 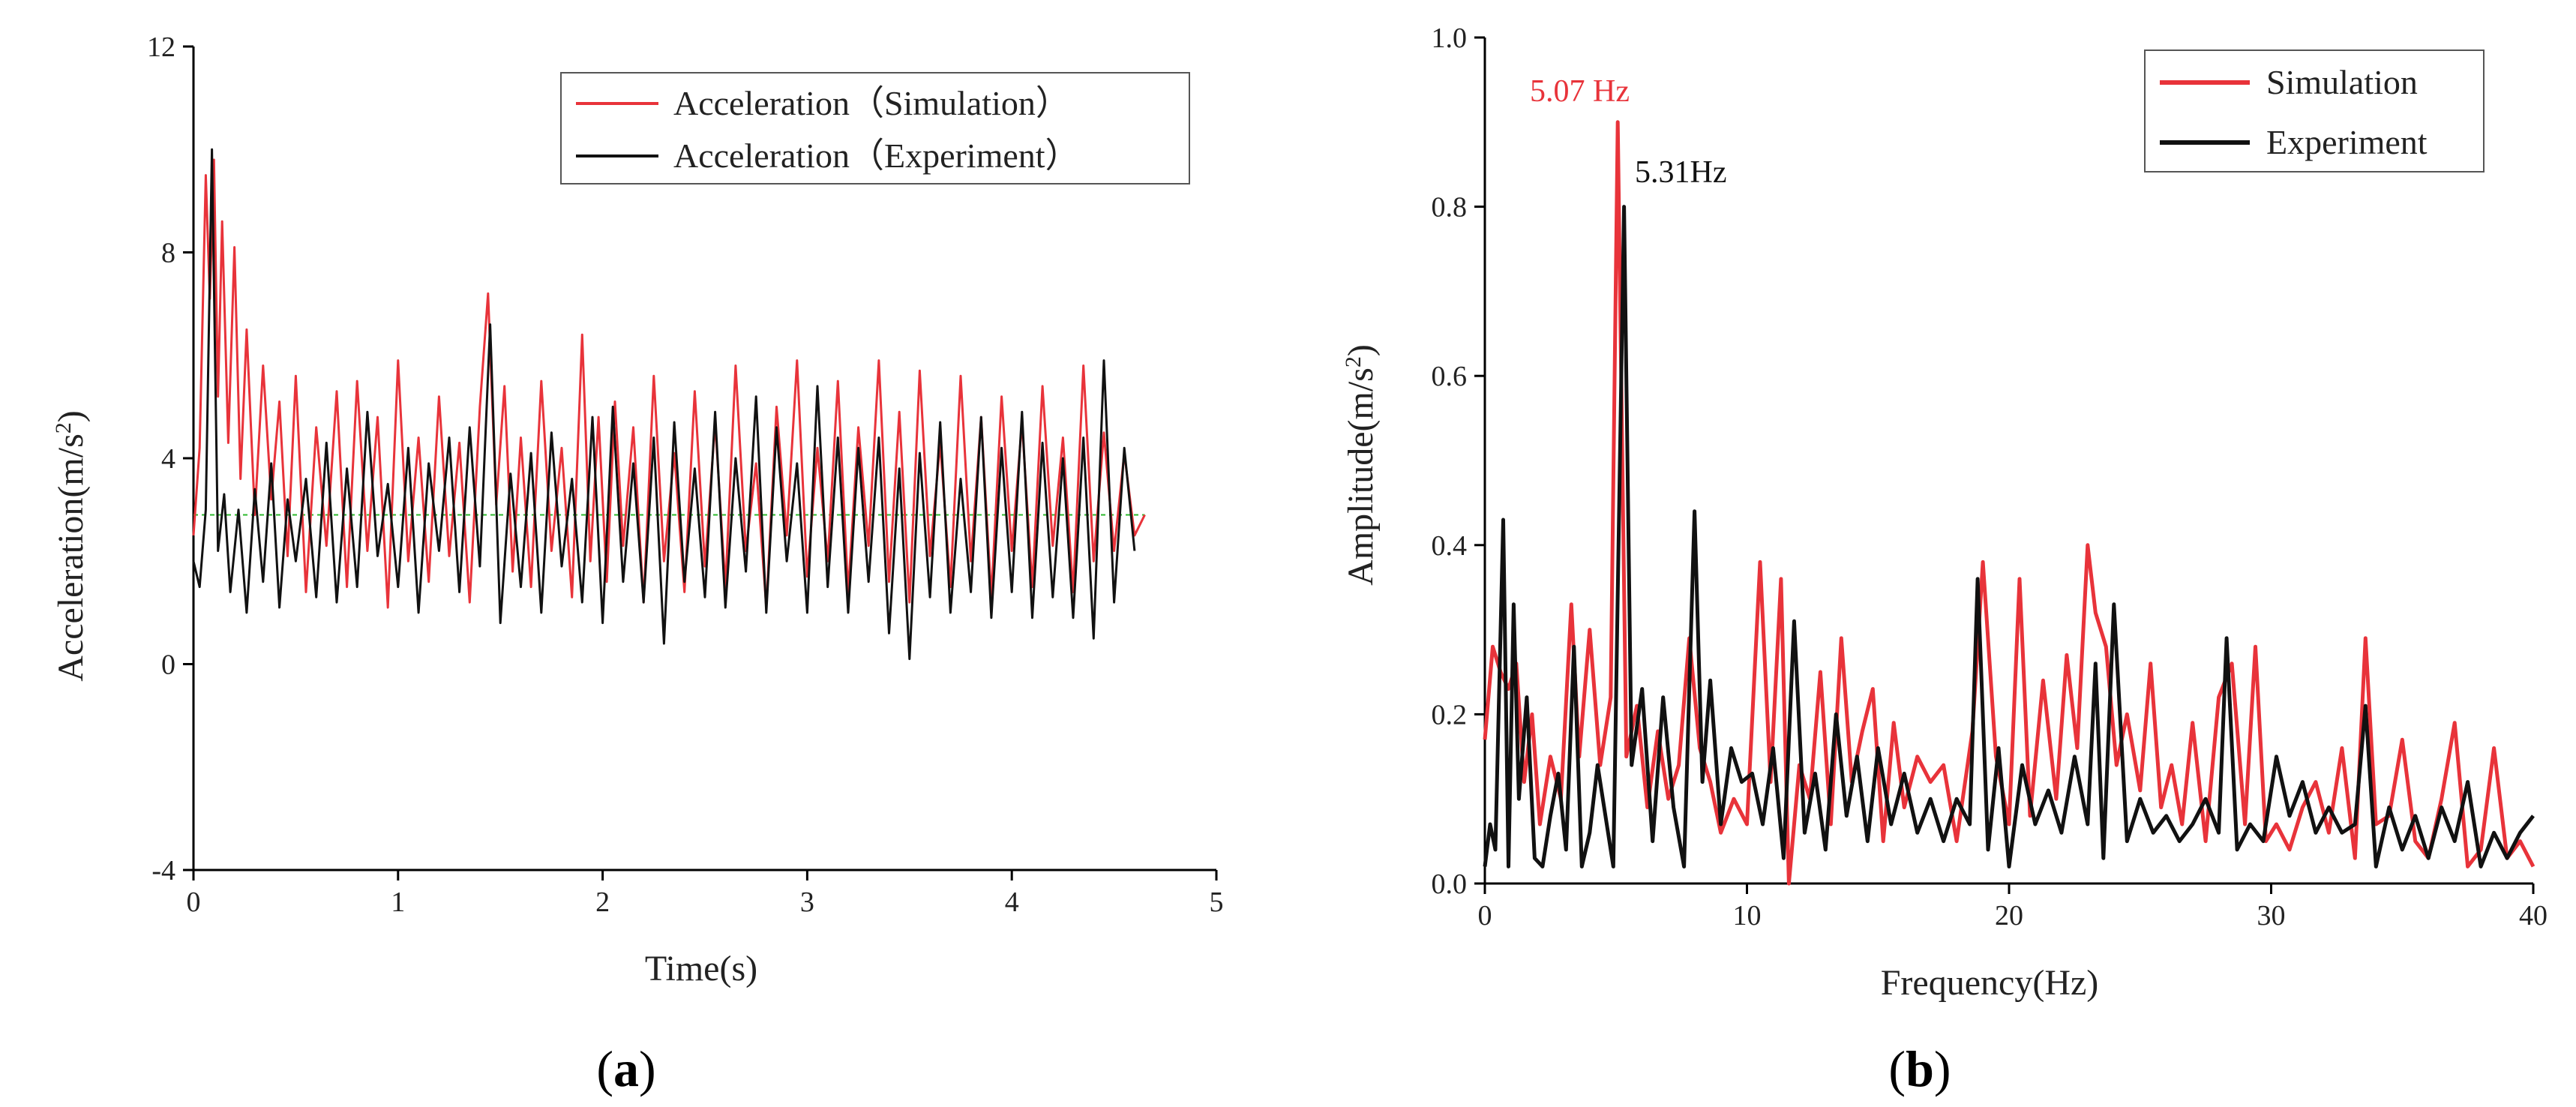 I want to click on panel-b-annotation-simulation-peak: 5.07 Hz, so click(x=1580, y=91).